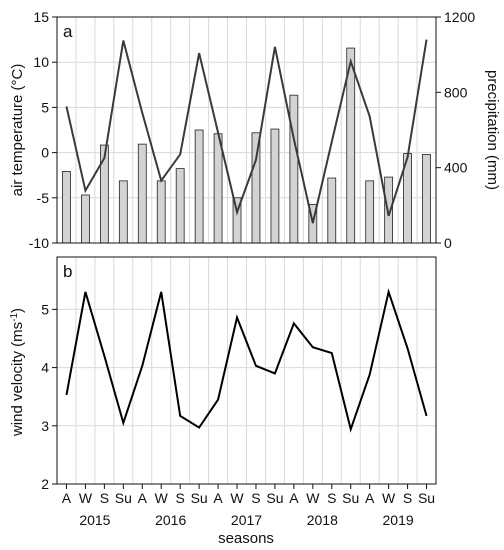  What do you see at coordinates (170, 520) in the screenshot?
I see `x-year-label: 2016` at bounding box center [170, 520].